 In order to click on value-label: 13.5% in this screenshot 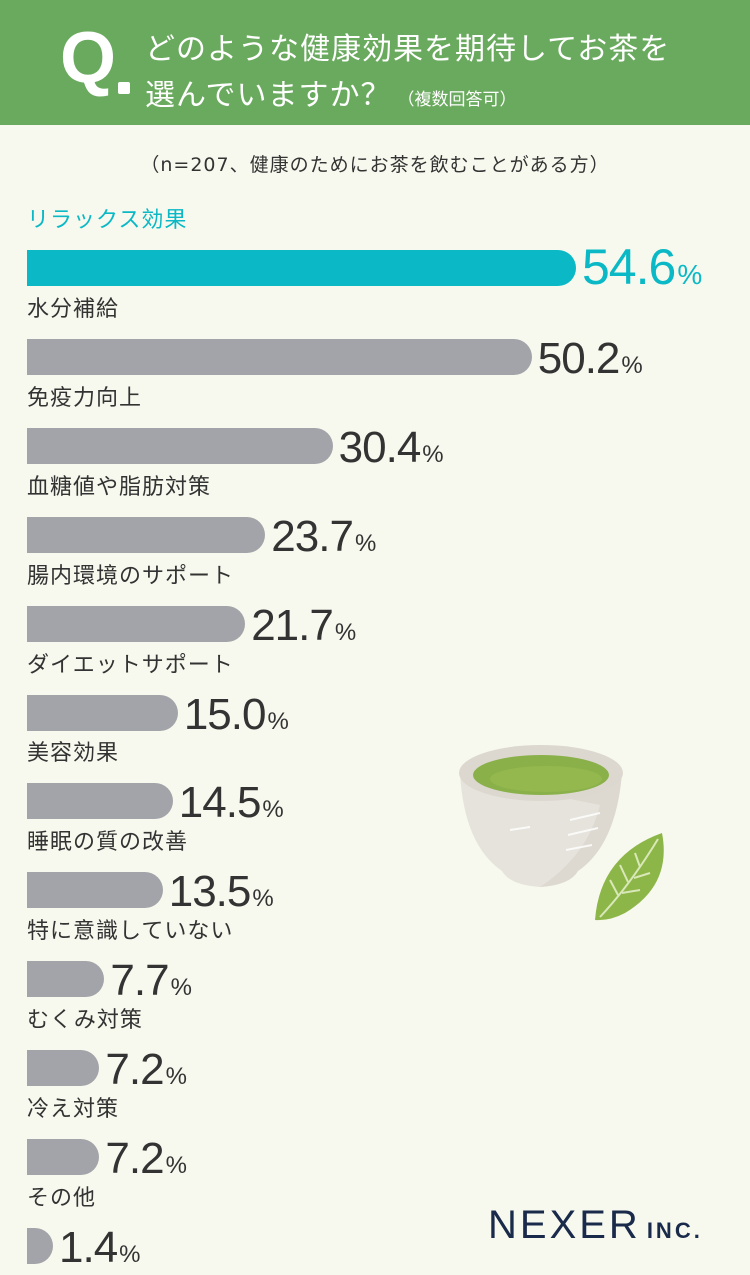, I will do `click(221, 892)`.